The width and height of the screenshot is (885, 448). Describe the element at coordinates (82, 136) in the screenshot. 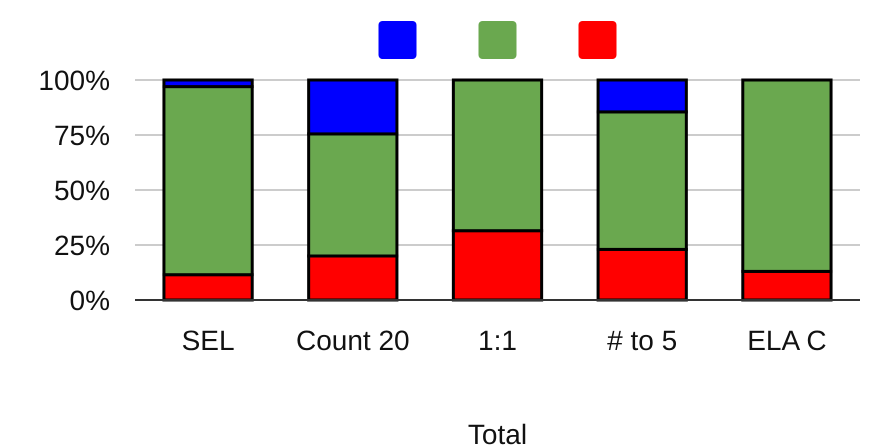

I see `y-tick-label: 75%` at that location.